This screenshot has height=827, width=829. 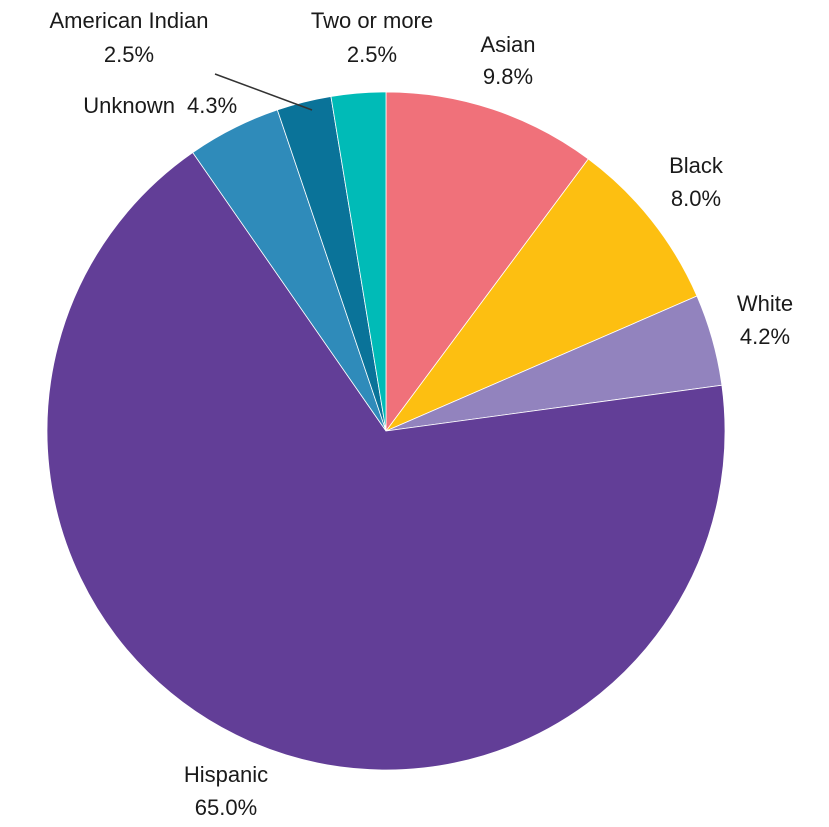 I want to click on slice-black, so click(x=541, y=295).